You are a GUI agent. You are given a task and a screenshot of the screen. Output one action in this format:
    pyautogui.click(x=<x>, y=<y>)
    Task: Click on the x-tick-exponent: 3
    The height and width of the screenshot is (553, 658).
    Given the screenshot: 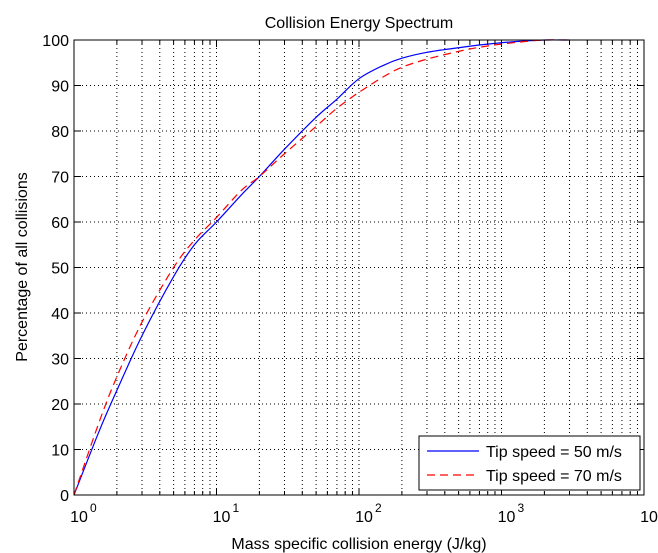 What is the action you would take?
    pyautogui.click(x=521, y=508)
    